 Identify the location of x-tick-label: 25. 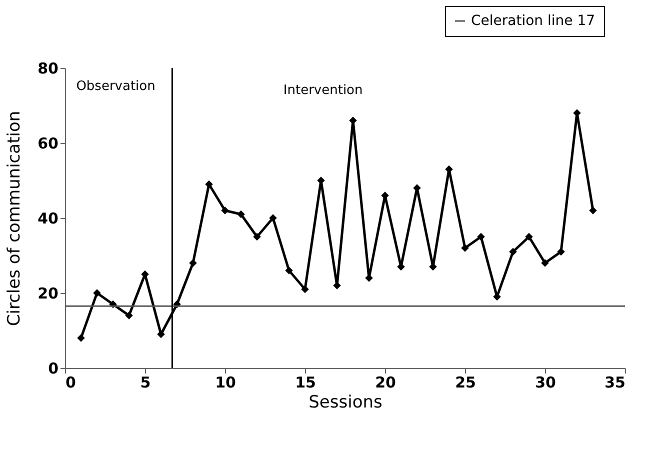
(465, 383).